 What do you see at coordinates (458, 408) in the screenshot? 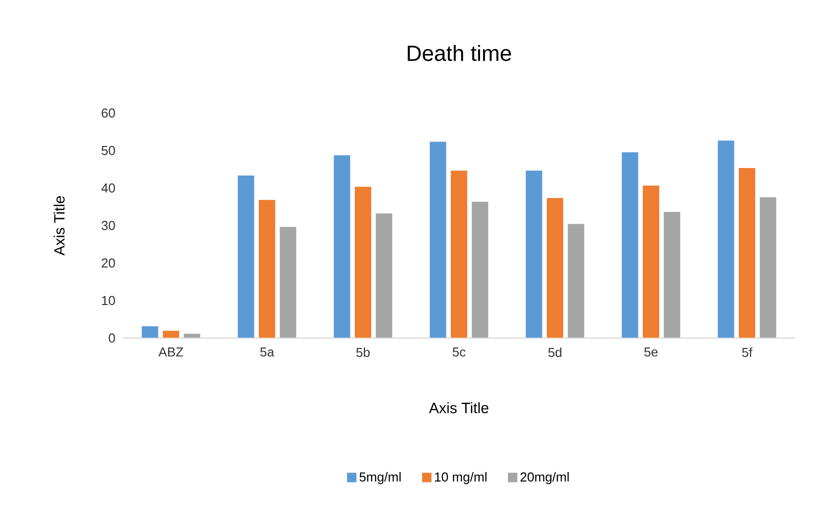
I see `x-axis-title: Axis Title` at bounding box center [458, 408].